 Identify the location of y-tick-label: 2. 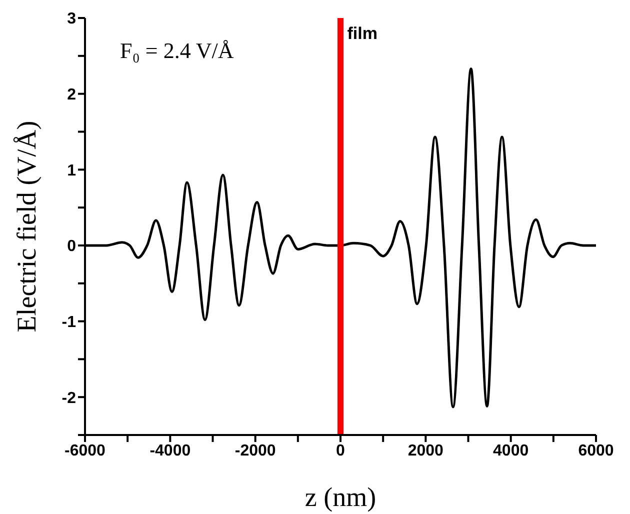
(71, 95).